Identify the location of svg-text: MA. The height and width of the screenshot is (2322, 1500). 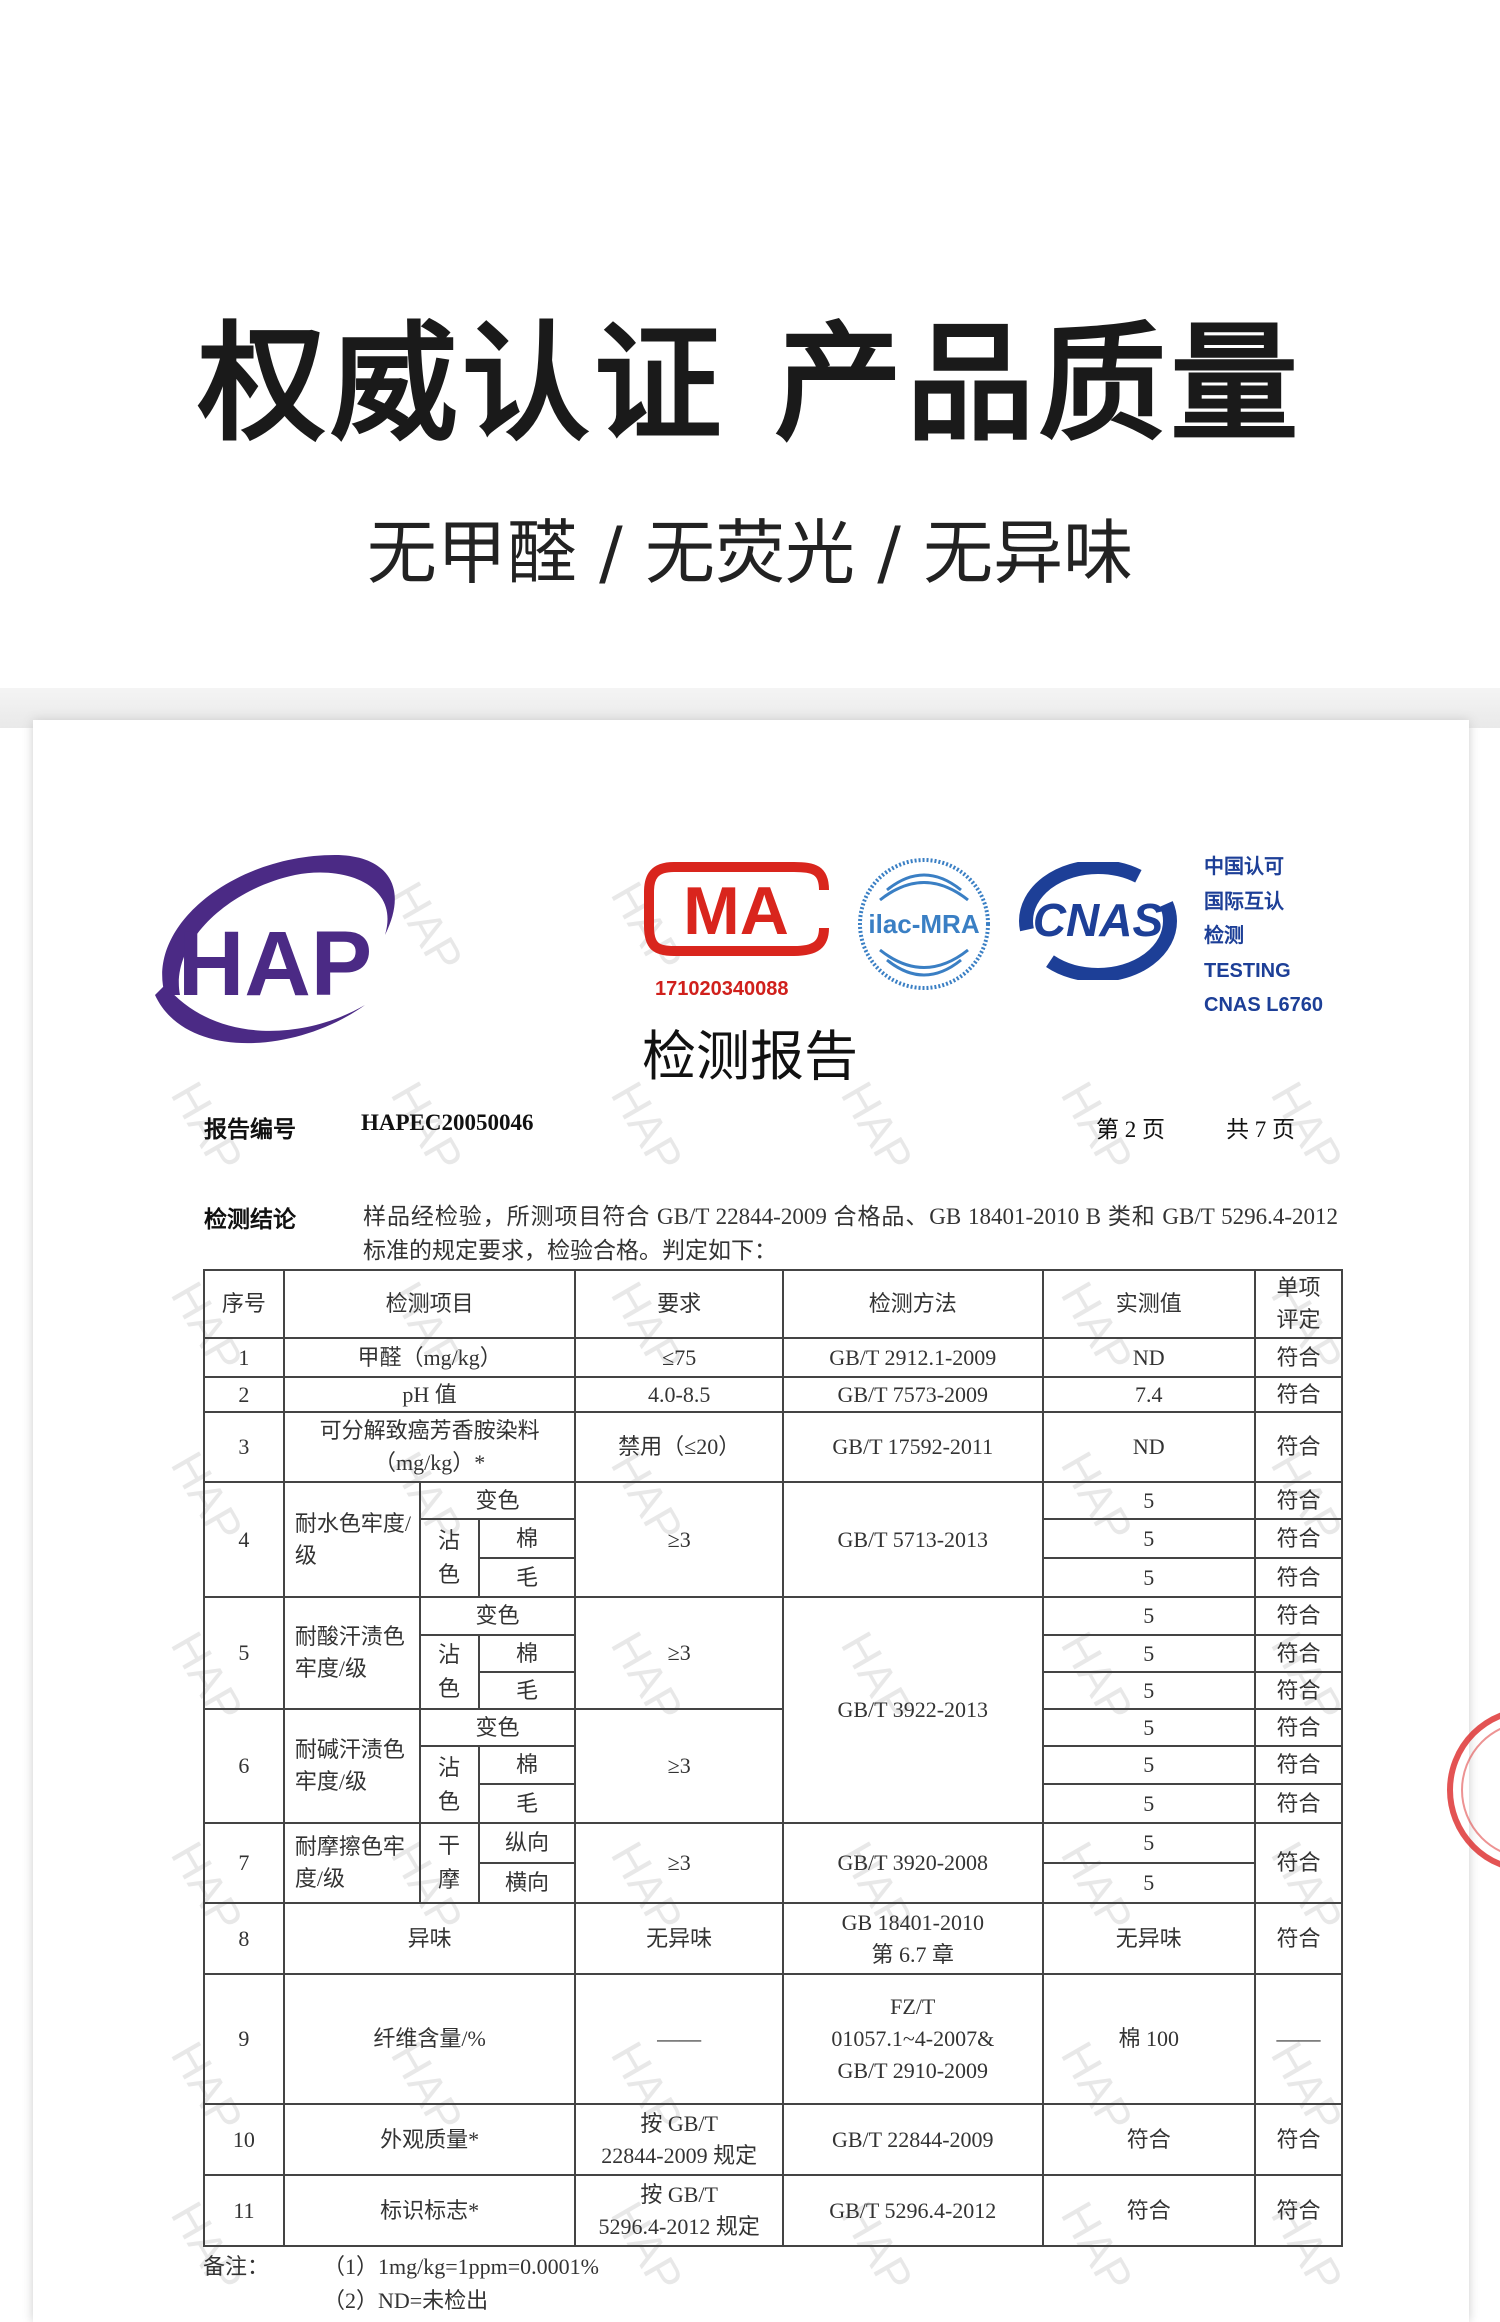
(736, 911).